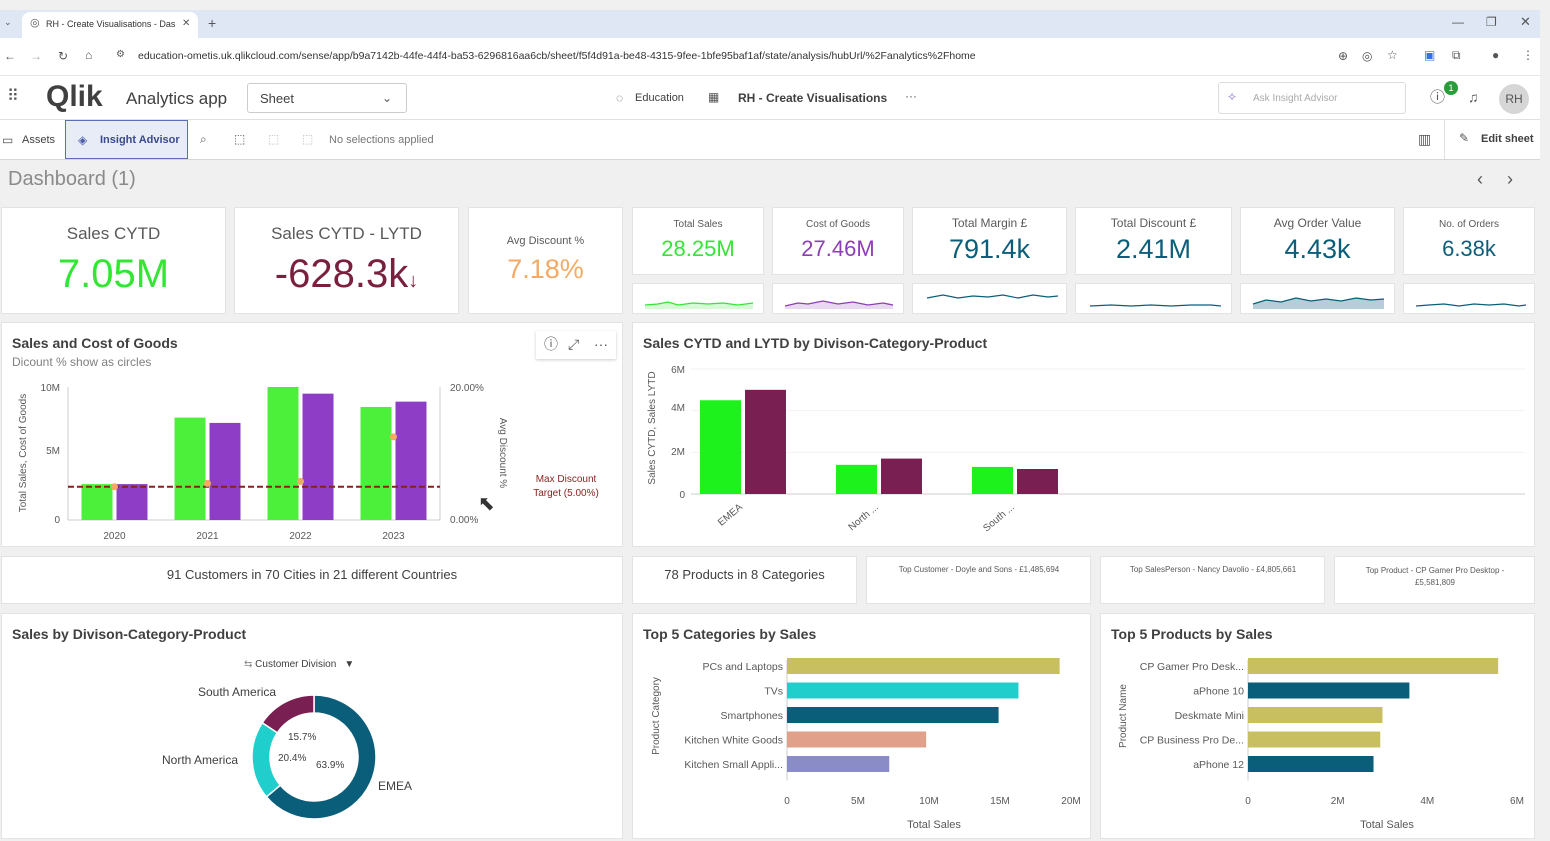 The width and height of the screenshot is (1550, 841). Describe the element at coordinates (652, 427) in the screenshot. I see `y-axis-label: Sales CYTD, Sales LYTD` at that location.